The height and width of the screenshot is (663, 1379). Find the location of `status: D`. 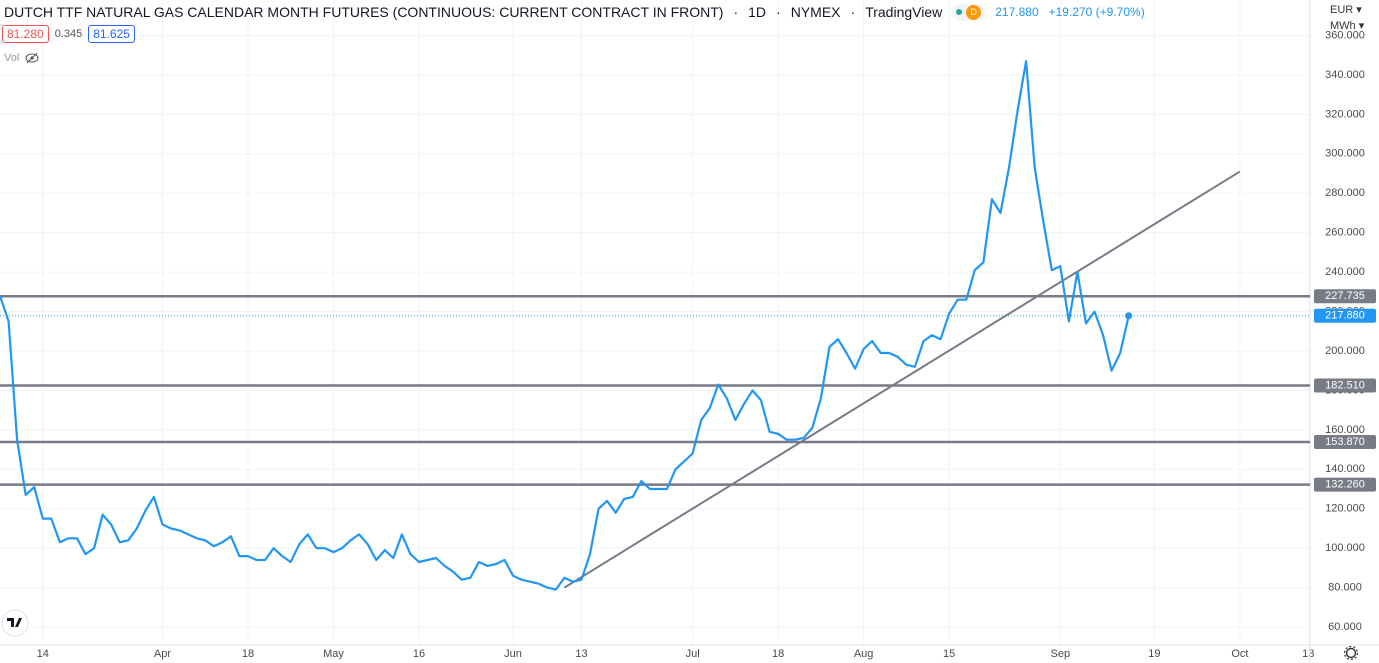

status: D is located at coordinates (969, 12).